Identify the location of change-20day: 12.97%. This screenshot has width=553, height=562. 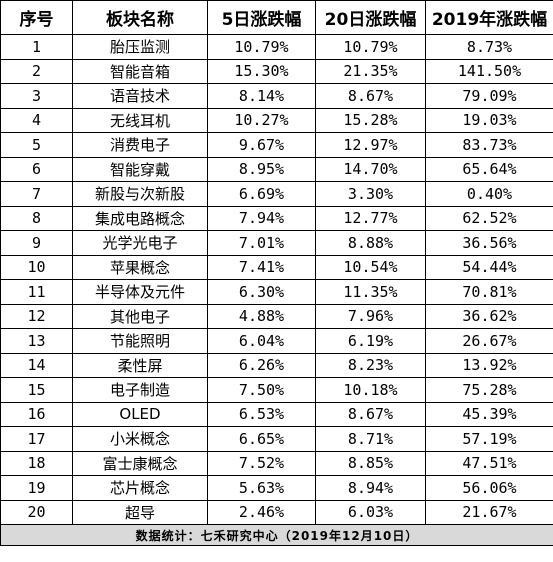
(370, 145).